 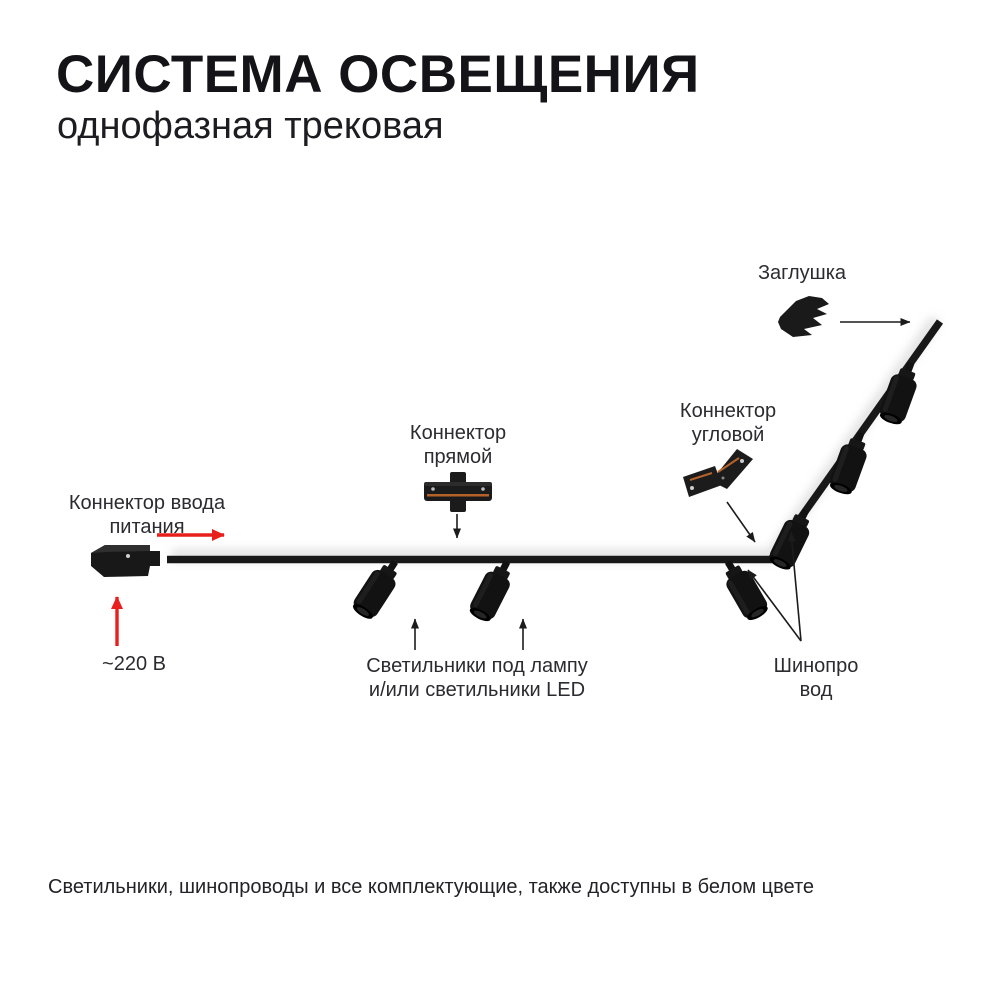 I want to click on page-subtitle: однофазная трековая, so click(x=250, y=126).